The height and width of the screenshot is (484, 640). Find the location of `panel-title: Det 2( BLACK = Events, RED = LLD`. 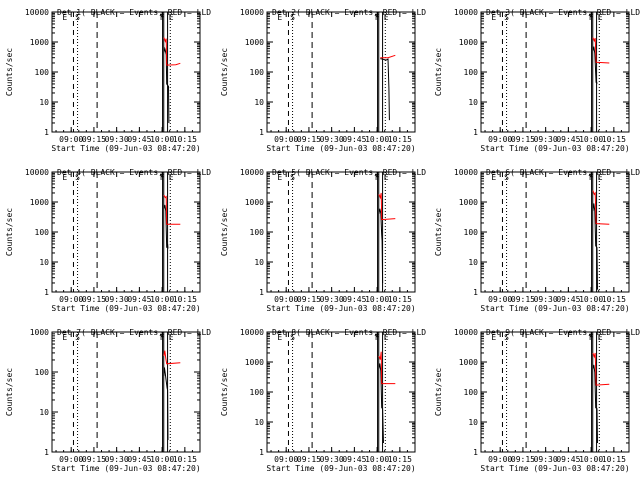

panel-title: Det 2( BLACK = Events, RED = LLD is located at coordinates (349, 12).